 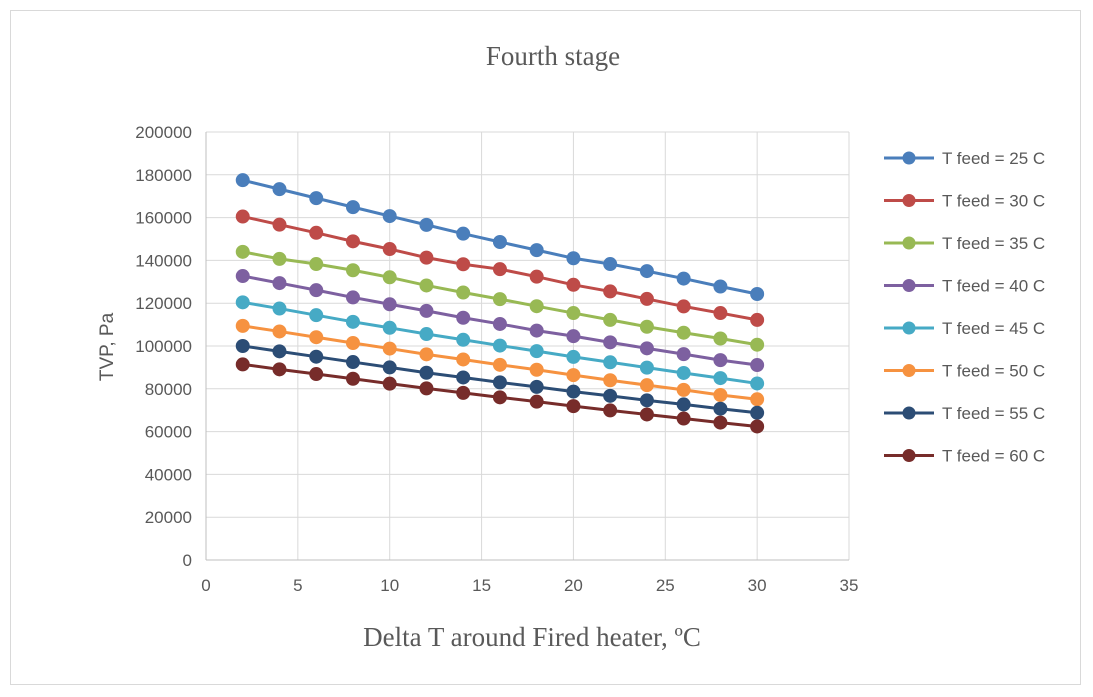 I want to click on y-axis-label: TVP, Pa, so click(x=107, y=346).